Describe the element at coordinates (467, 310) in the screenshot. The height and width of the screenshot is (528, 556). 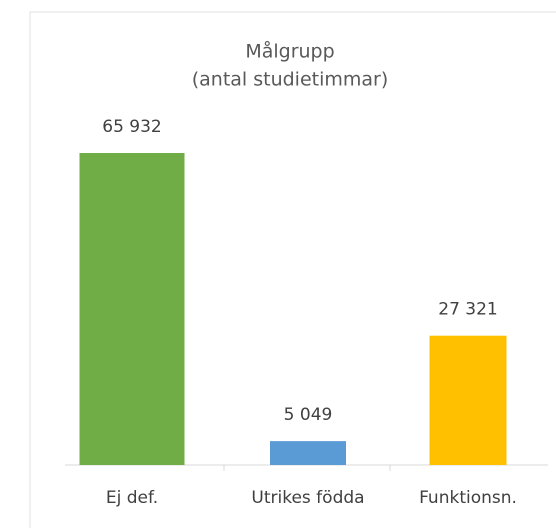
I see `data-label: 27 321` at that location.